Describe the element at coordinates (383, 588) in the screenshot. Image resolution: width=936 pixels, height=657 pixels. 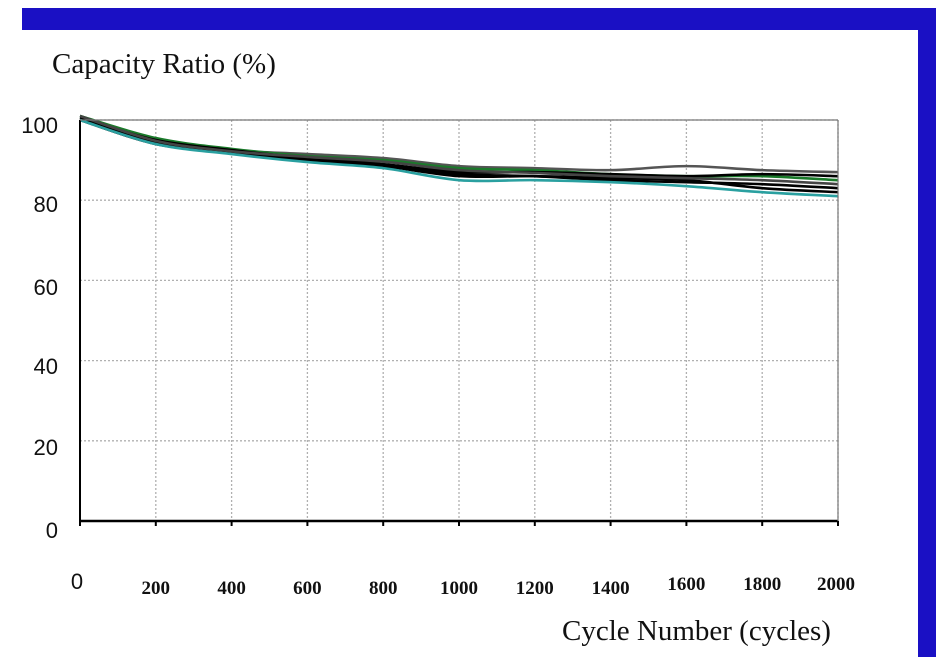
I see `x-tick-label: 800` at that location.